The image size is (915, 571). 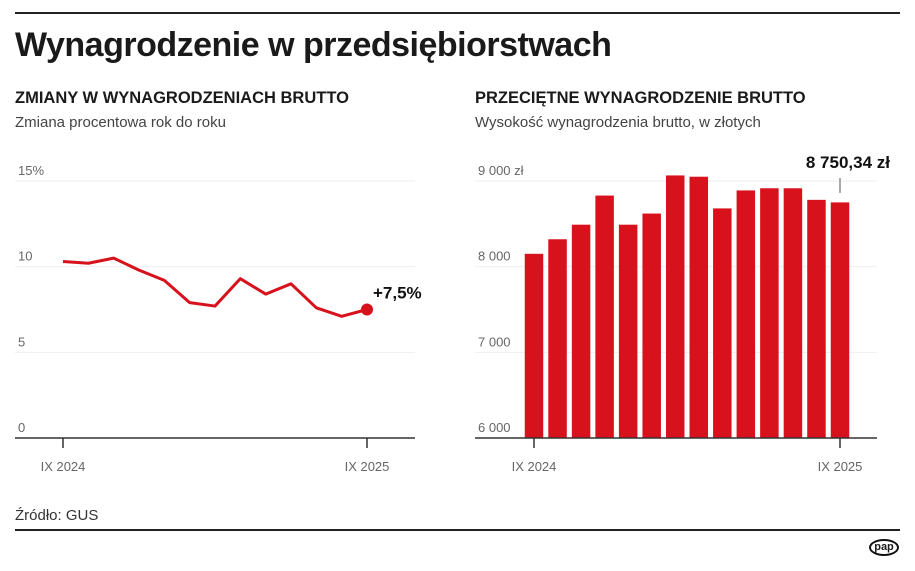 I want to click on pap-logo: pap, so click(x=884, y=547).